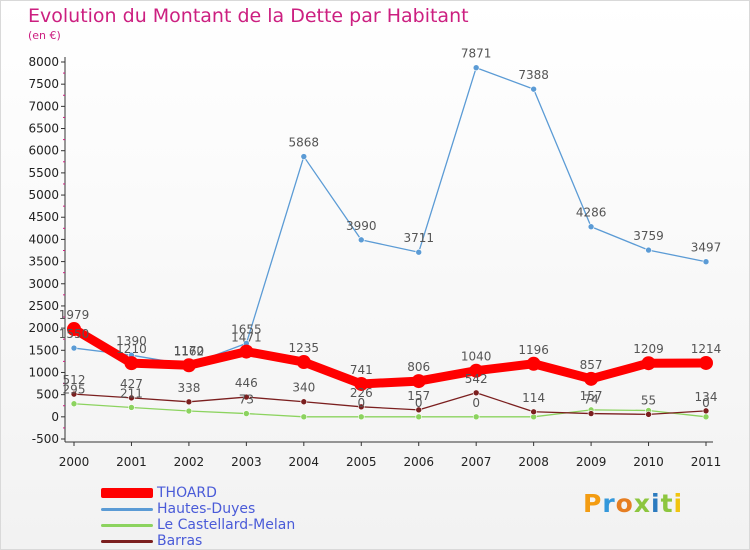  Describe the element at coordinates (43, 262) in the screenshot. I see `y-tick-label: 3500` at that location.